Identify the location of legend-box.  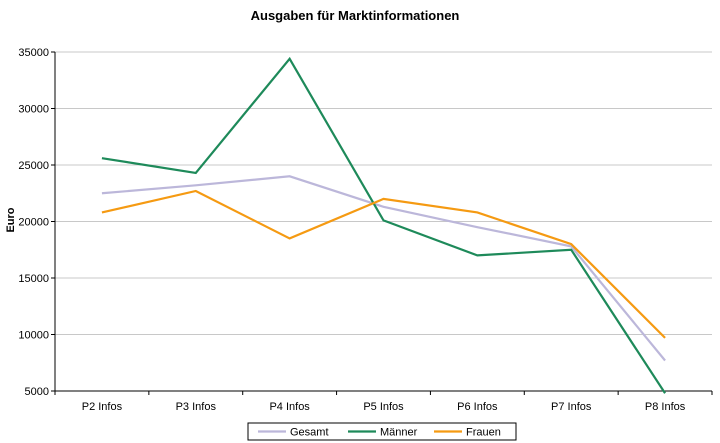
(382, 431).